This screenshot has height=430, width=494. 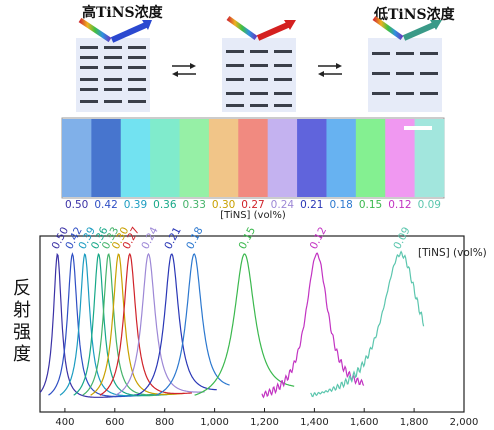 What do you see at coordinates (330, 70) in the screenshot?
I see `equilibrium-arrows-right` at bounding box center [330, 70].